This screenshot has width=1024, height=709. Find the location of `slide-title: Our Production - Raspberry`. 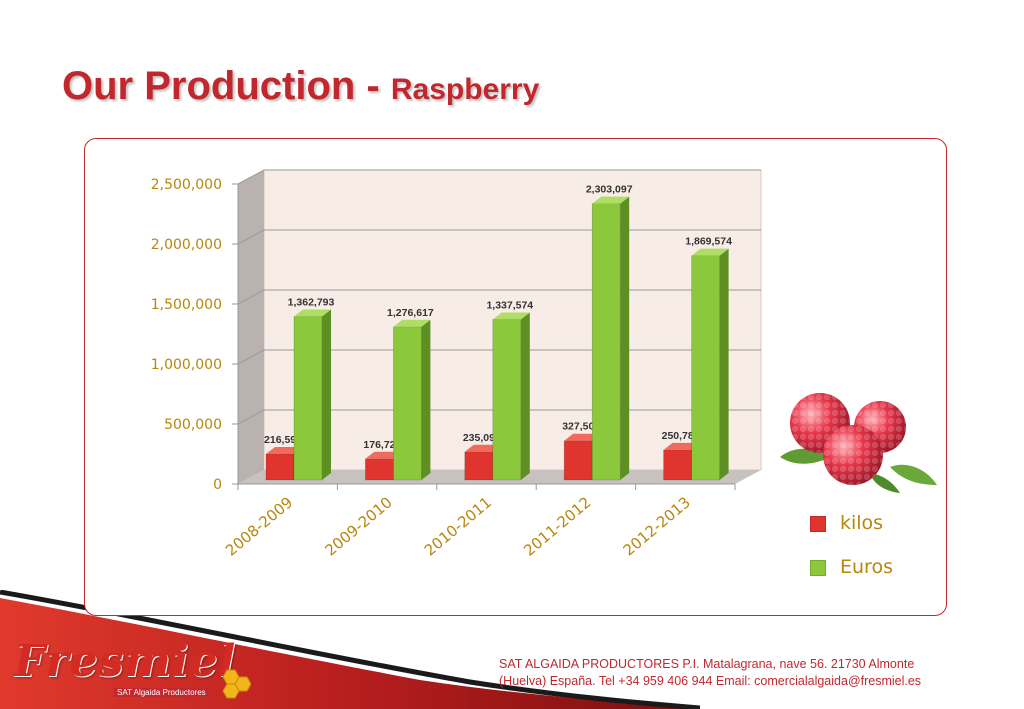

slide-title: Our Production - Raspberry is located at coordinates (300, 86).